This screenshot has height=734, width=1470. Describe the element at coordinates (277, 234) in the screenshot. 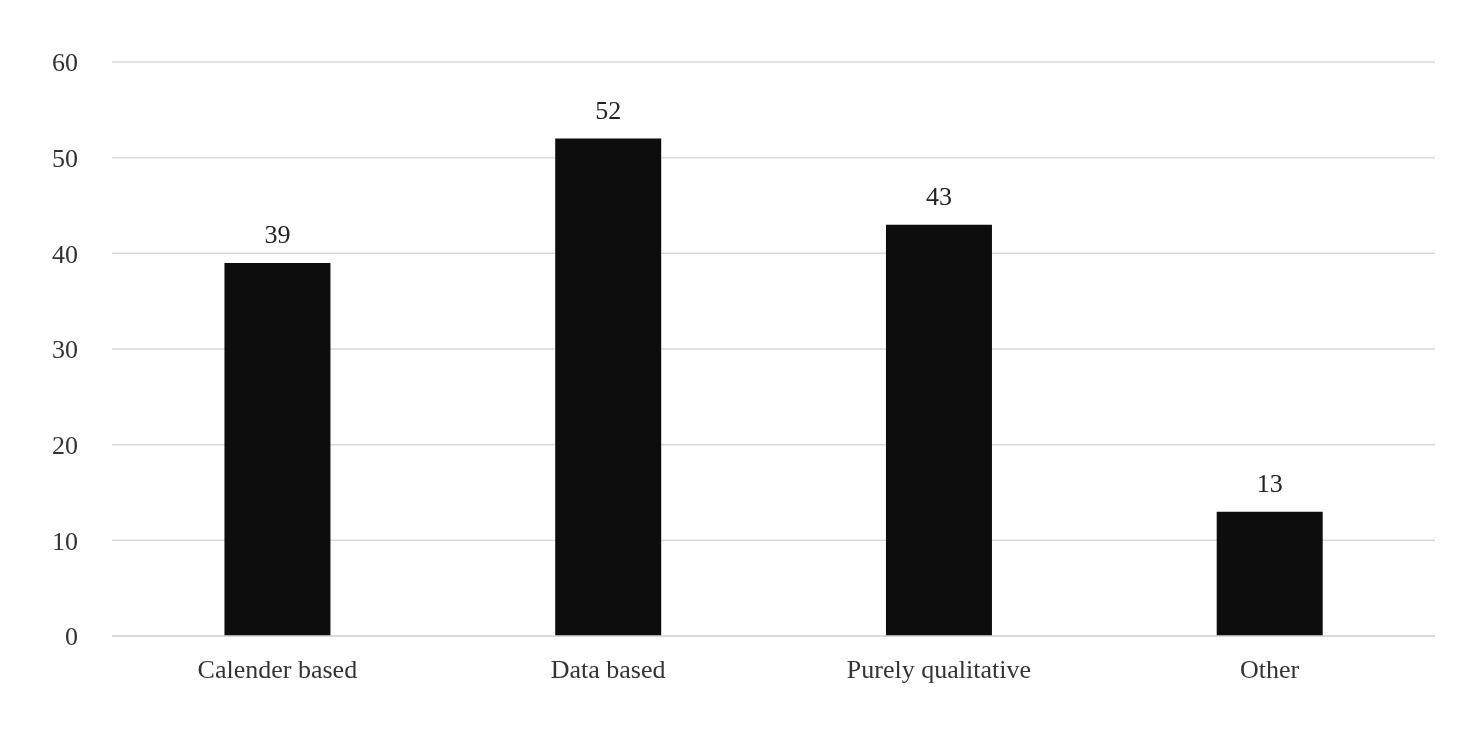

I see `data-label: 39` at that location.